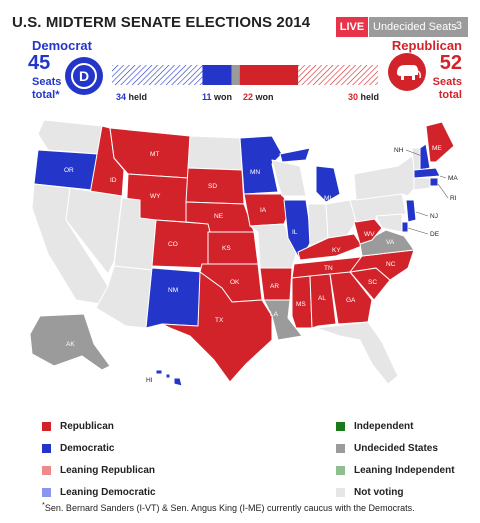  I want to click on republican-seats-line1: Seats, so click(447, 82).